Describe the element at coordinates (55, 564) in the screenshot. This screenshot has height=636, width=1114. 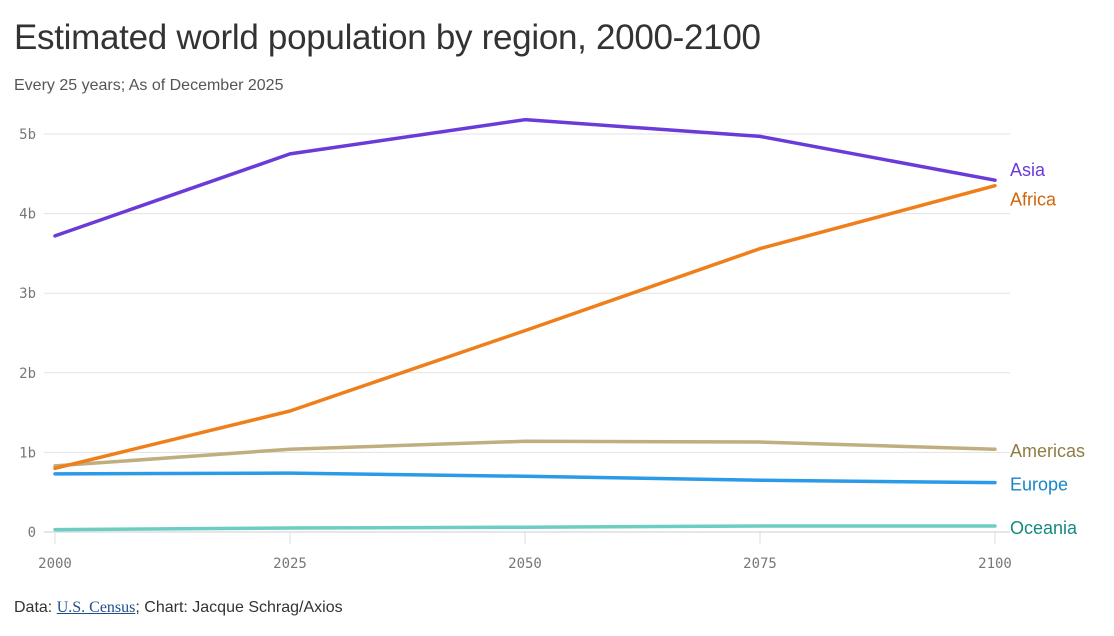
I see `x-tick-label: 2000` at that location.